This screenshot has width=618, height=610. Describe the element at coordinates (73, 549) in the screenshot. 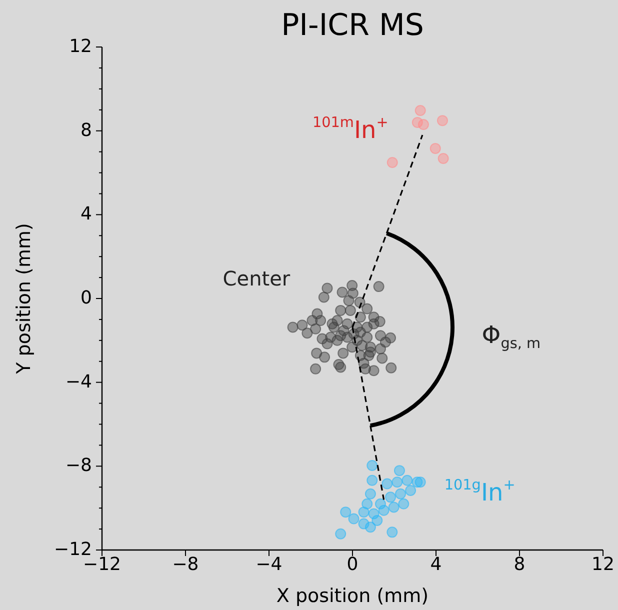

I see `y-tick-label: −12` at that location.